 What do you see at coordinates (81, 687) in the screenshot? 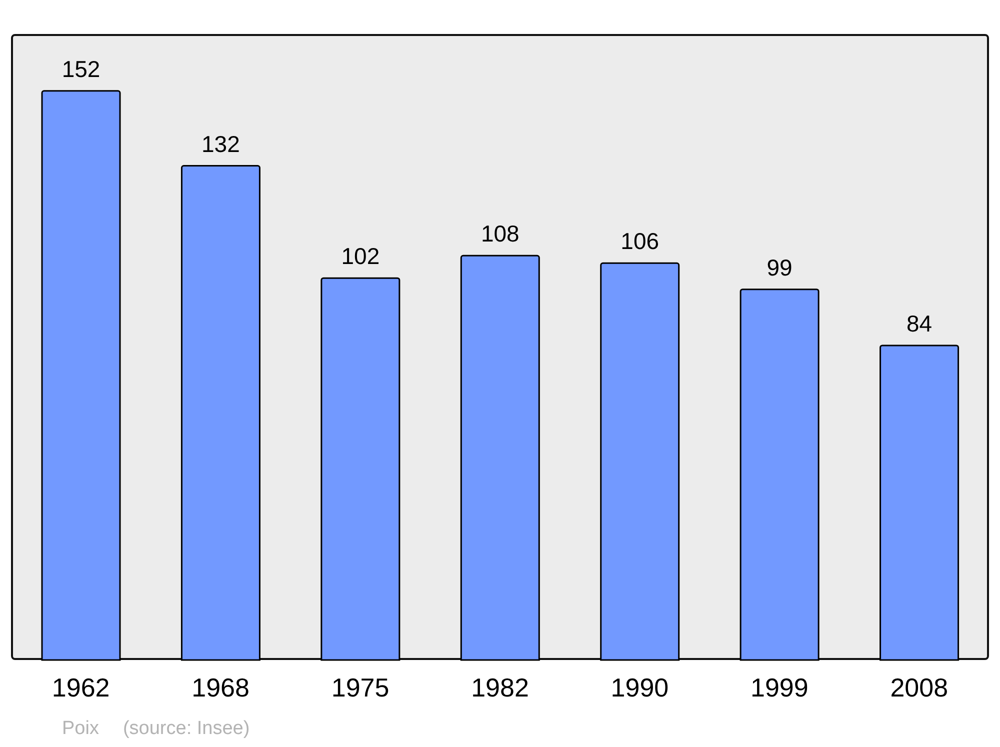
I see `x-tick-label: 1962` at bounding box center [81, 687].